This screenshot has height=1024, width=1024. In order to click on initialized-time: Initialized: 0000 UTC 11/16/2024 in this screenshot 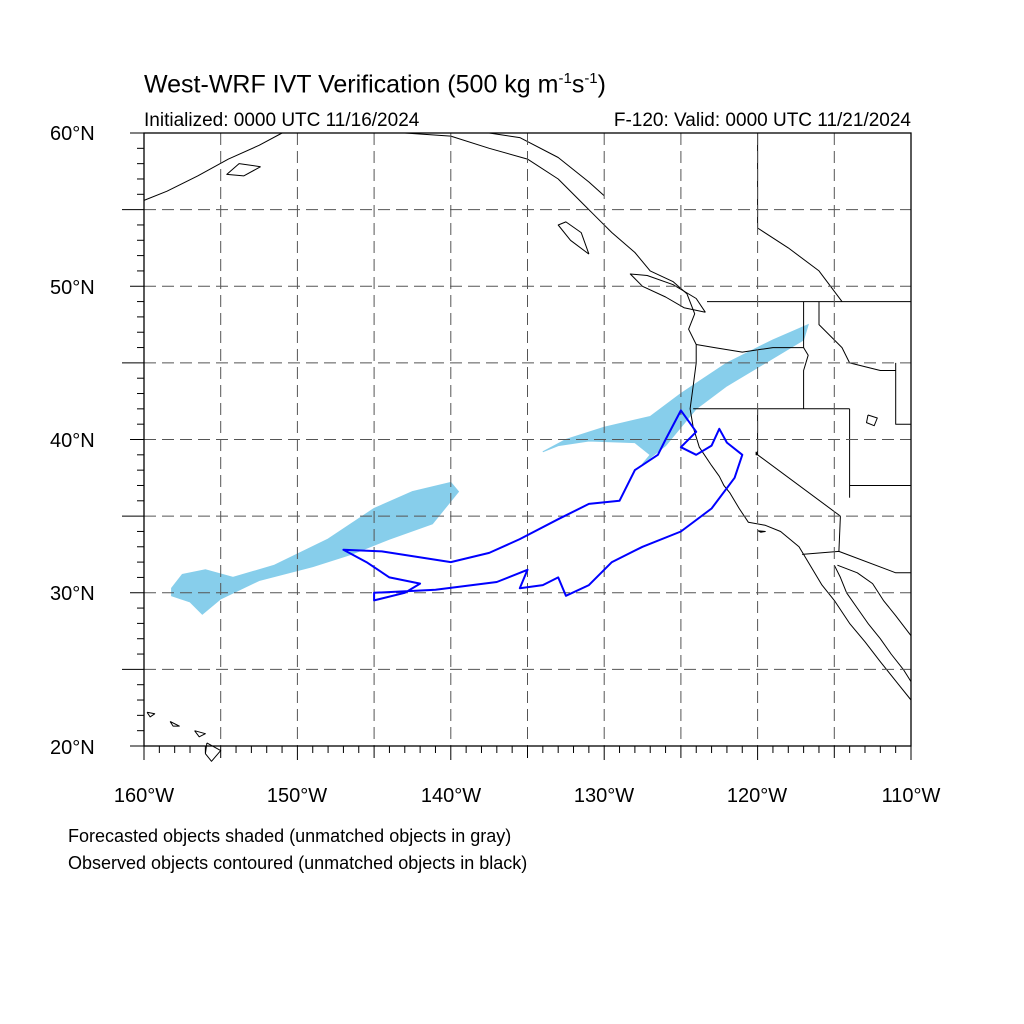, I will do `click(282, 120)`.